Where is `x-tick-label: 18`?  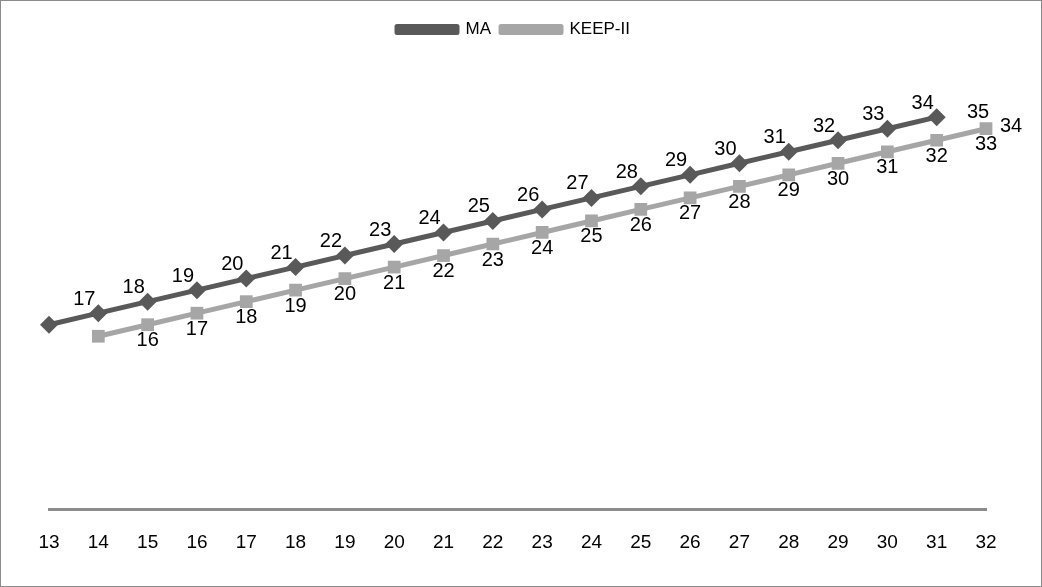 x-tick-label: 18 is located at coordinates (296, 541).